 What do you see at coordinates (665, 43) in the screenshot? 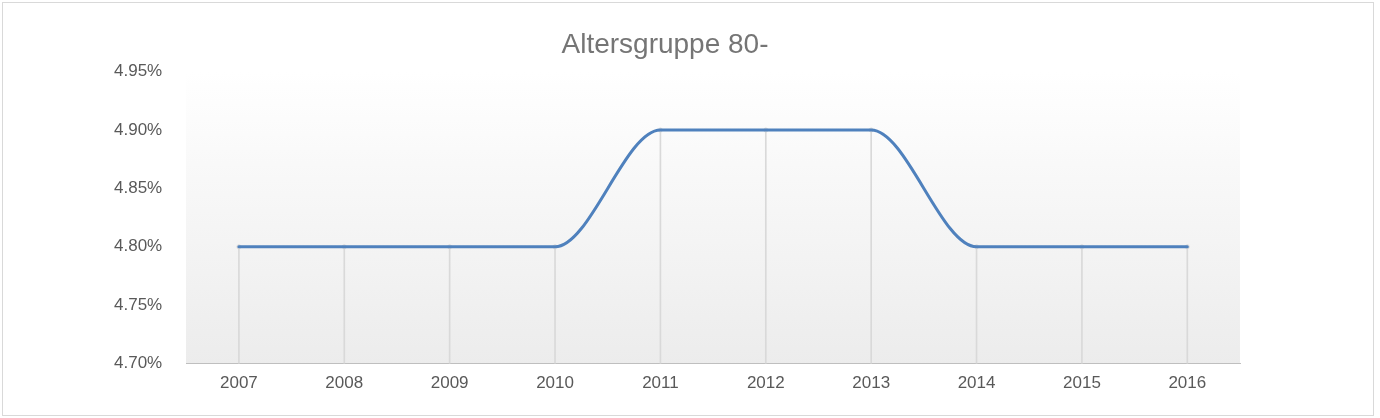
I see `chart-title: Altersgruppe 80-` at bounding box center [665, 43].